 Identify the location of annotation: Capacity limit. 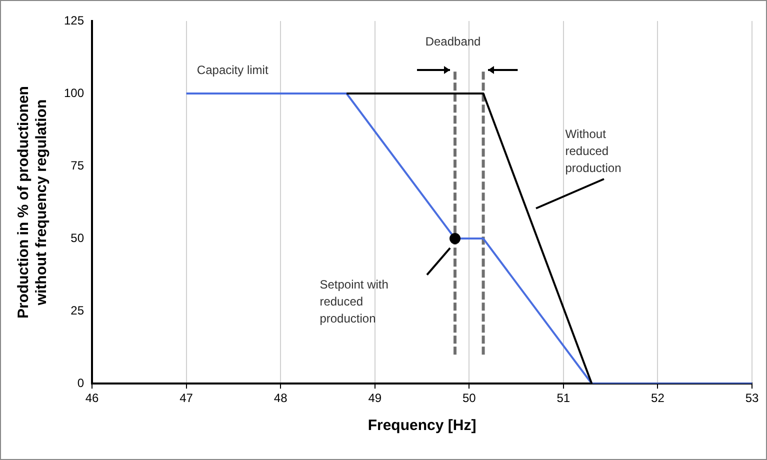
(232, 70).